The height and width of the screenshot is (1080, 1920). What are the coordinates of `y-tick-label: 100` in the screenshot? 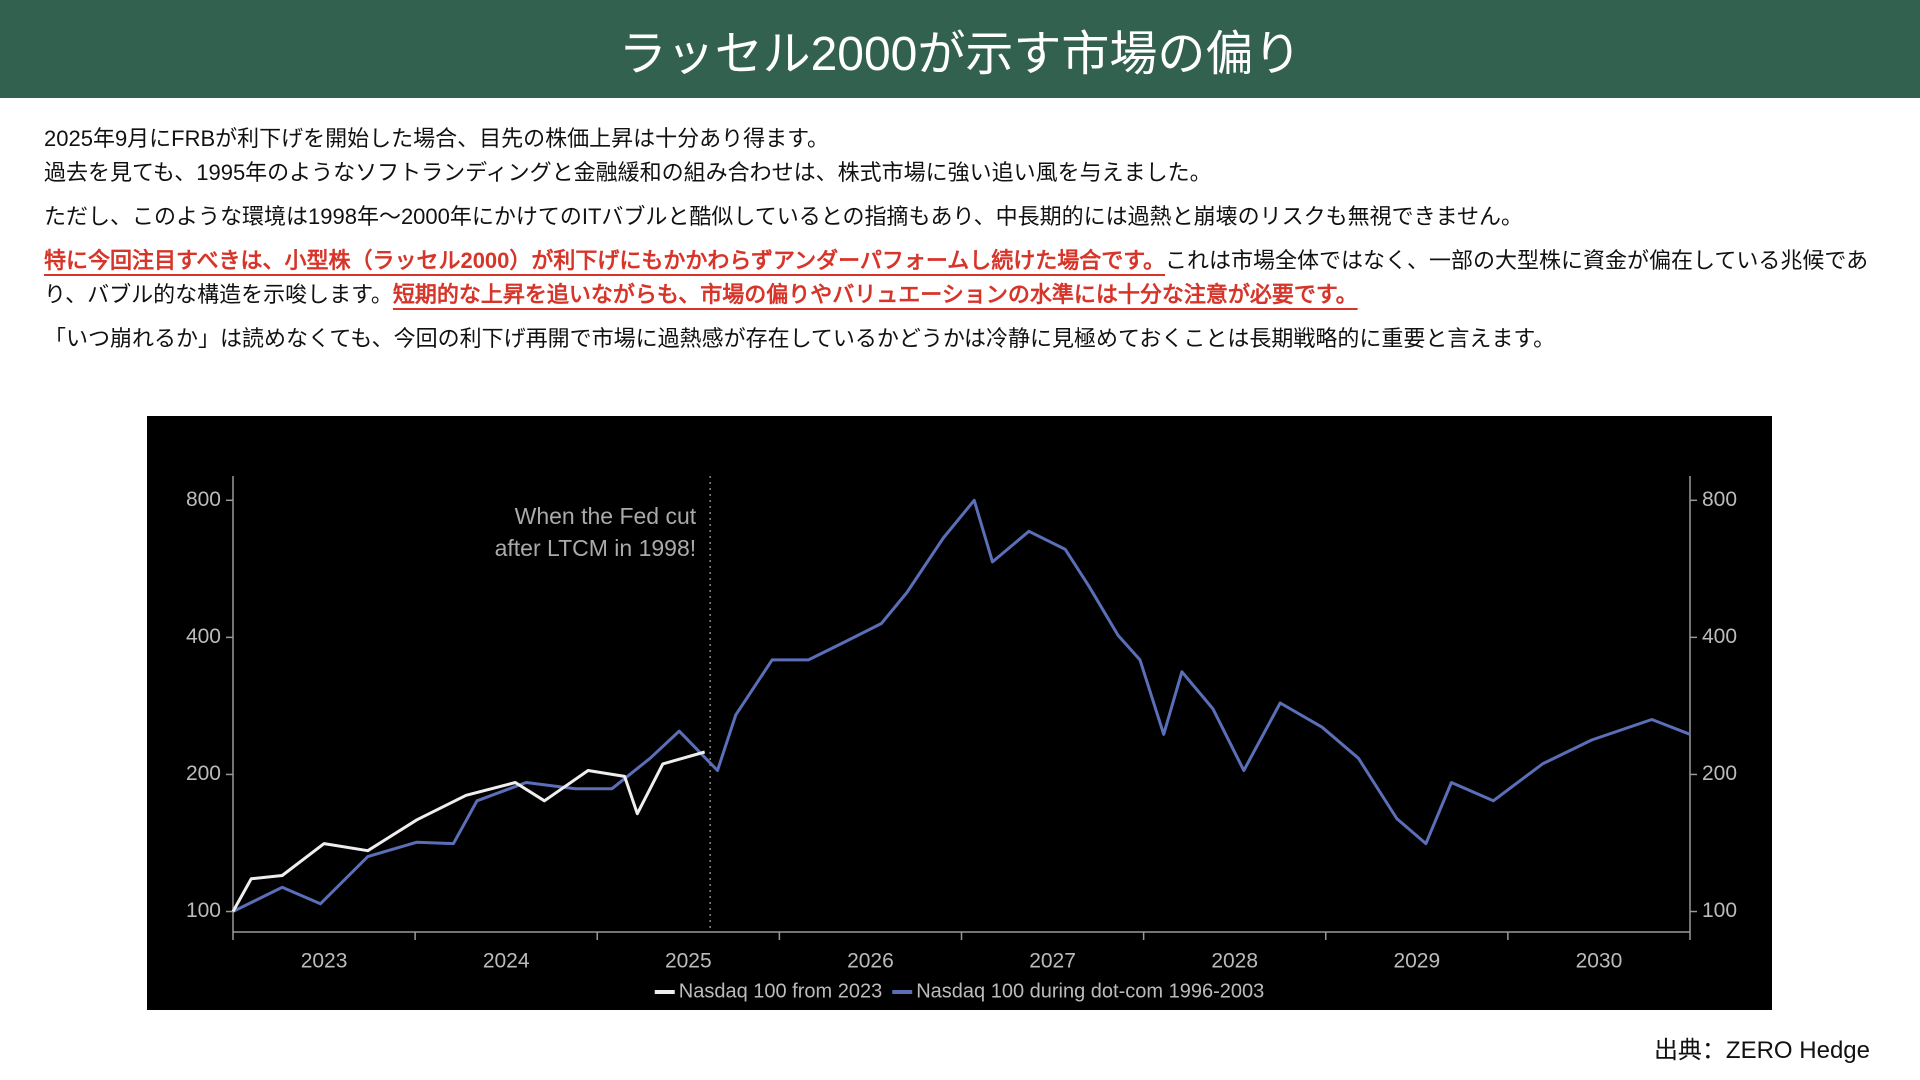 It's located at (203, 910).